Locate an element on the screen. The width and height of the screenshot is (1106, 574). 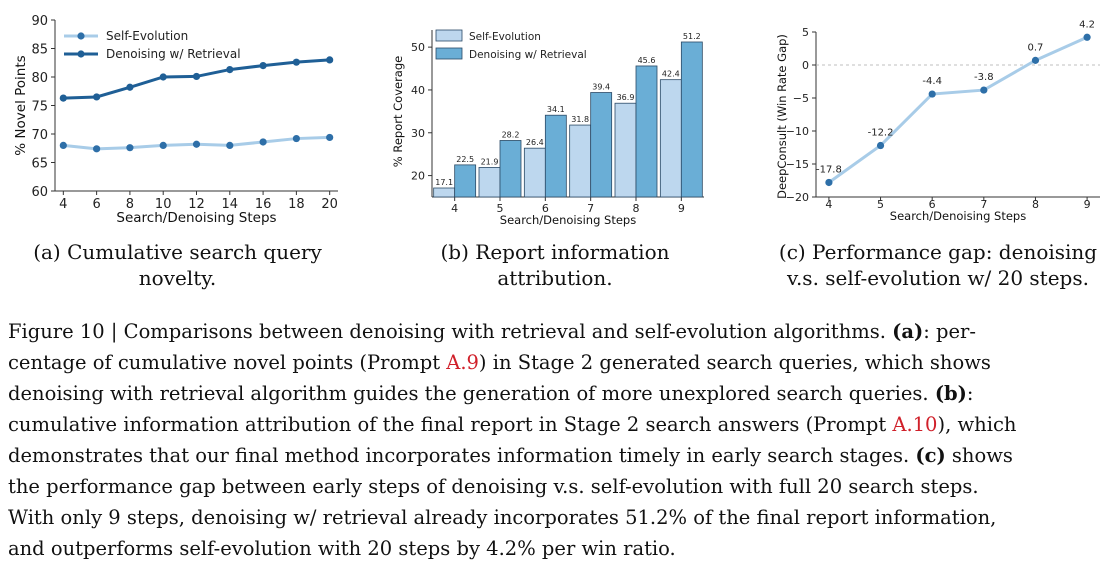
bar-value-label: 31.8 is located at coordinates (580, 119).